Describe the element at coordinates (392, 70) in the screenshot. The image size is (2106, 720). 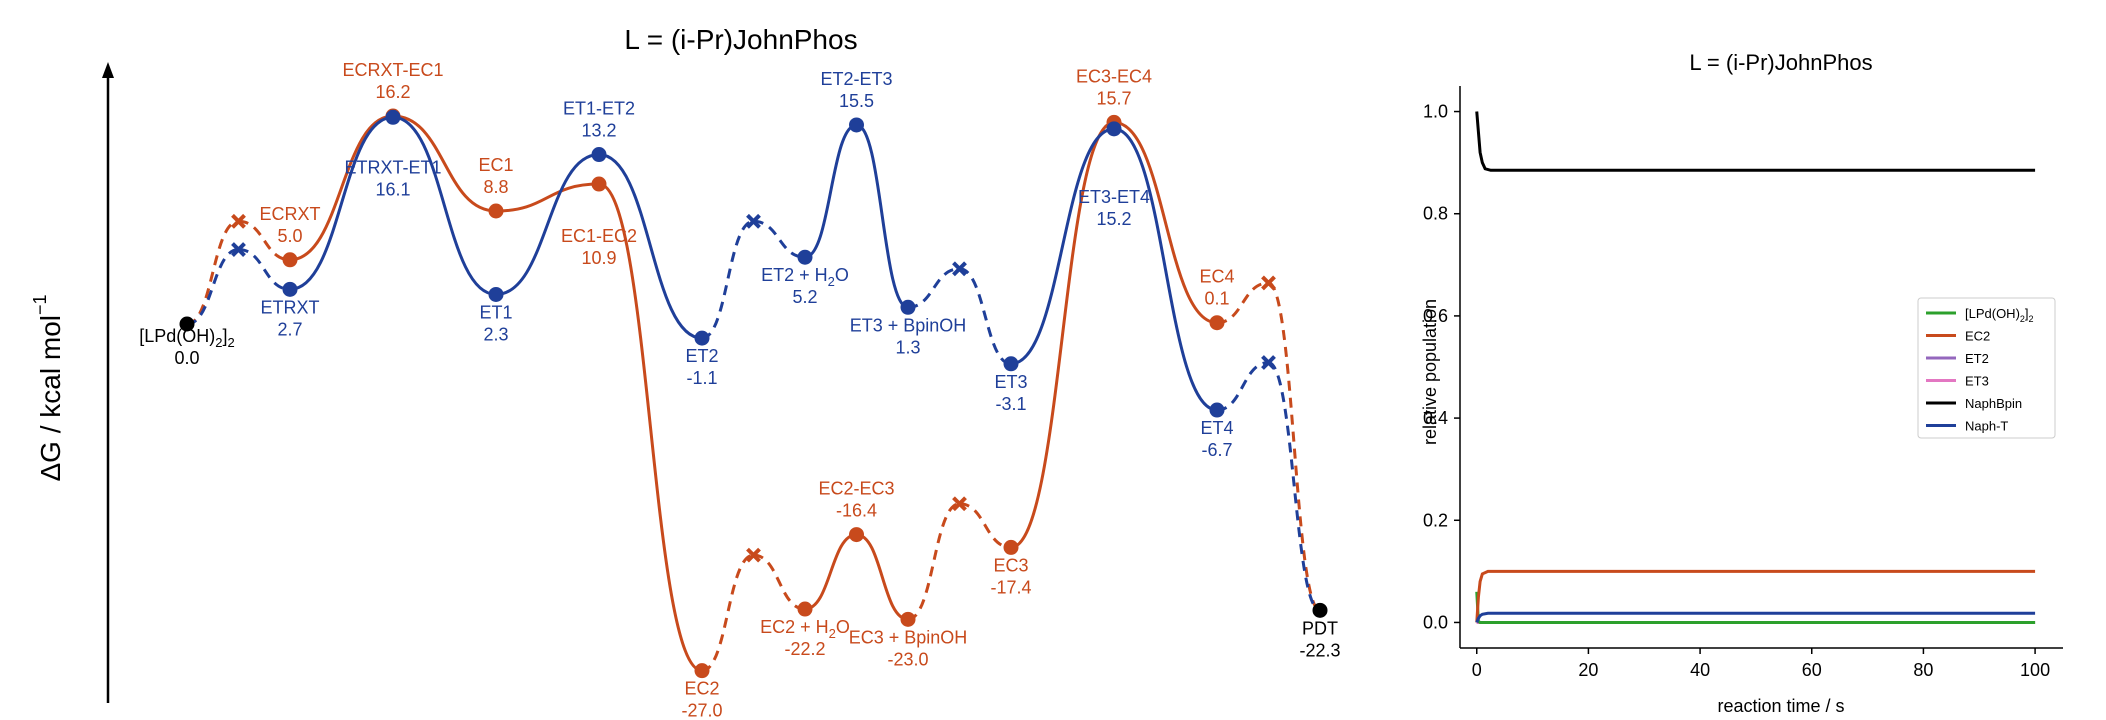
I see `energy-label-ecrxt-ec1: ECRXT-EC1` at that location.